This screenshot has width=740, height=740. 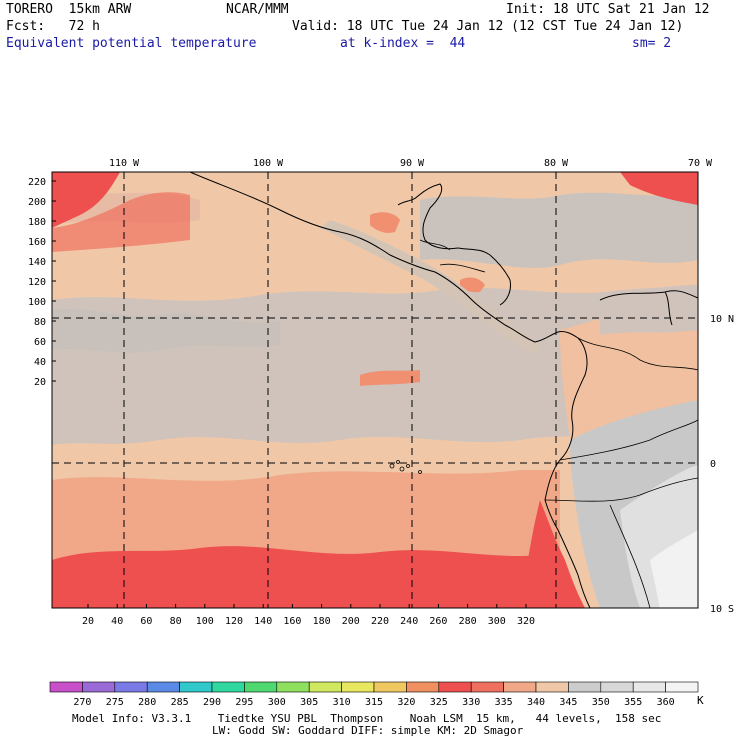 What do you see at coordinates (351, 621) in the screenshot?
I see `bottom-axis-label: 200` at bounding box center [351, 621].